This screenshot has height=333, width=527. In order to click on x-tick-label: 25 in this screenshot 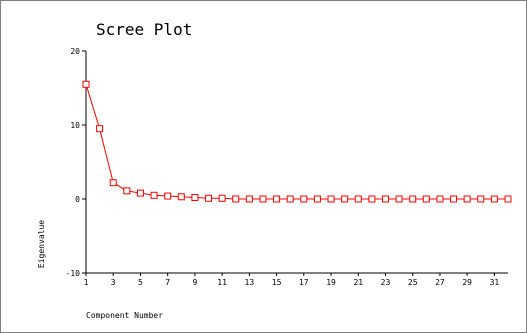, I will do `click(413, 282)`.